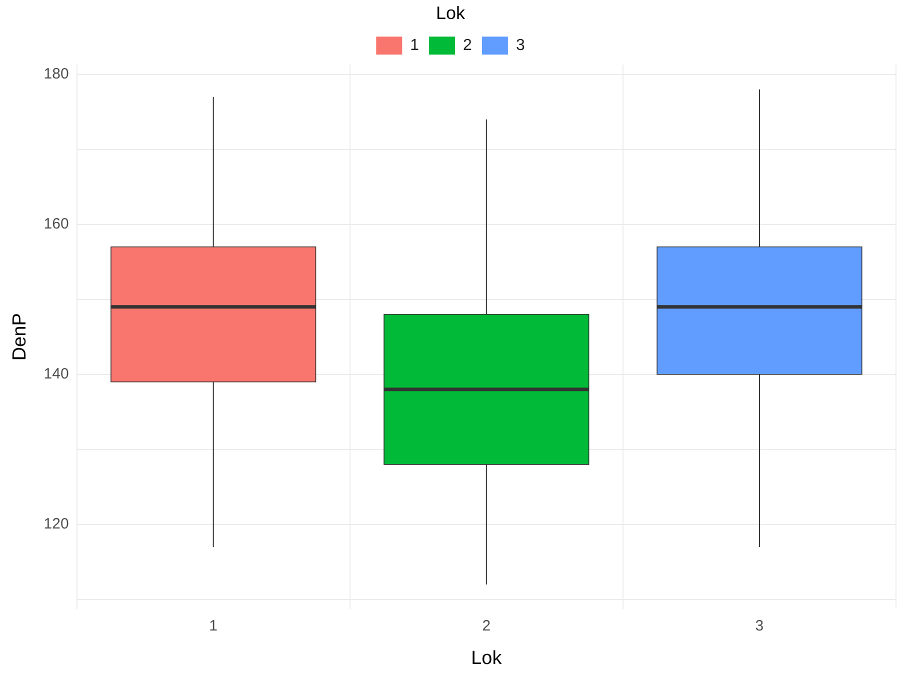 Image resolution: width=911 pixels, height=679 pixels. I want to click on legend-title: Lok, so click(451, 12).